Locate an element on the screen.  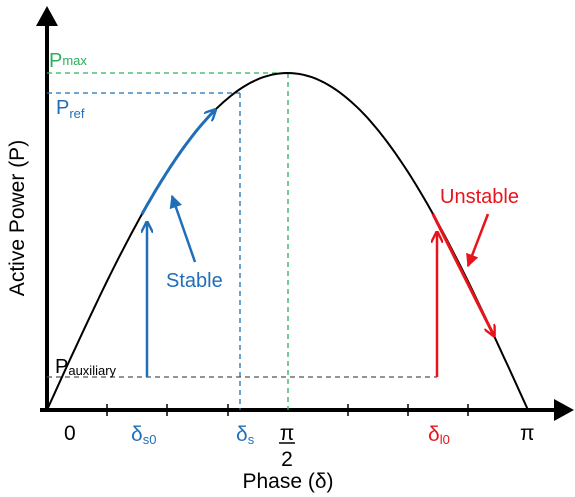
paux-label: Pauxiliary is located at coordinates (86, 367).